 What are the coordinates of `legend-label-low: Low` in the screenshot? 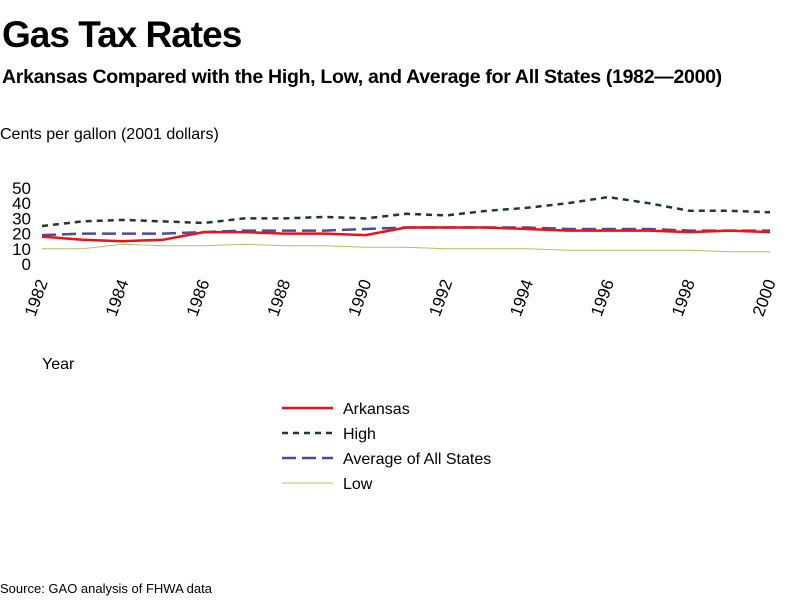 It's located at (358, 484).